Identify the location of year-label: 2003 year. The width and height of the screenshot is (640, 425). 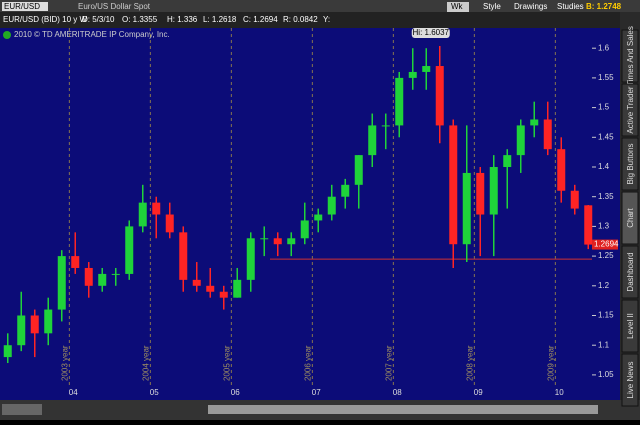
(64, 363).